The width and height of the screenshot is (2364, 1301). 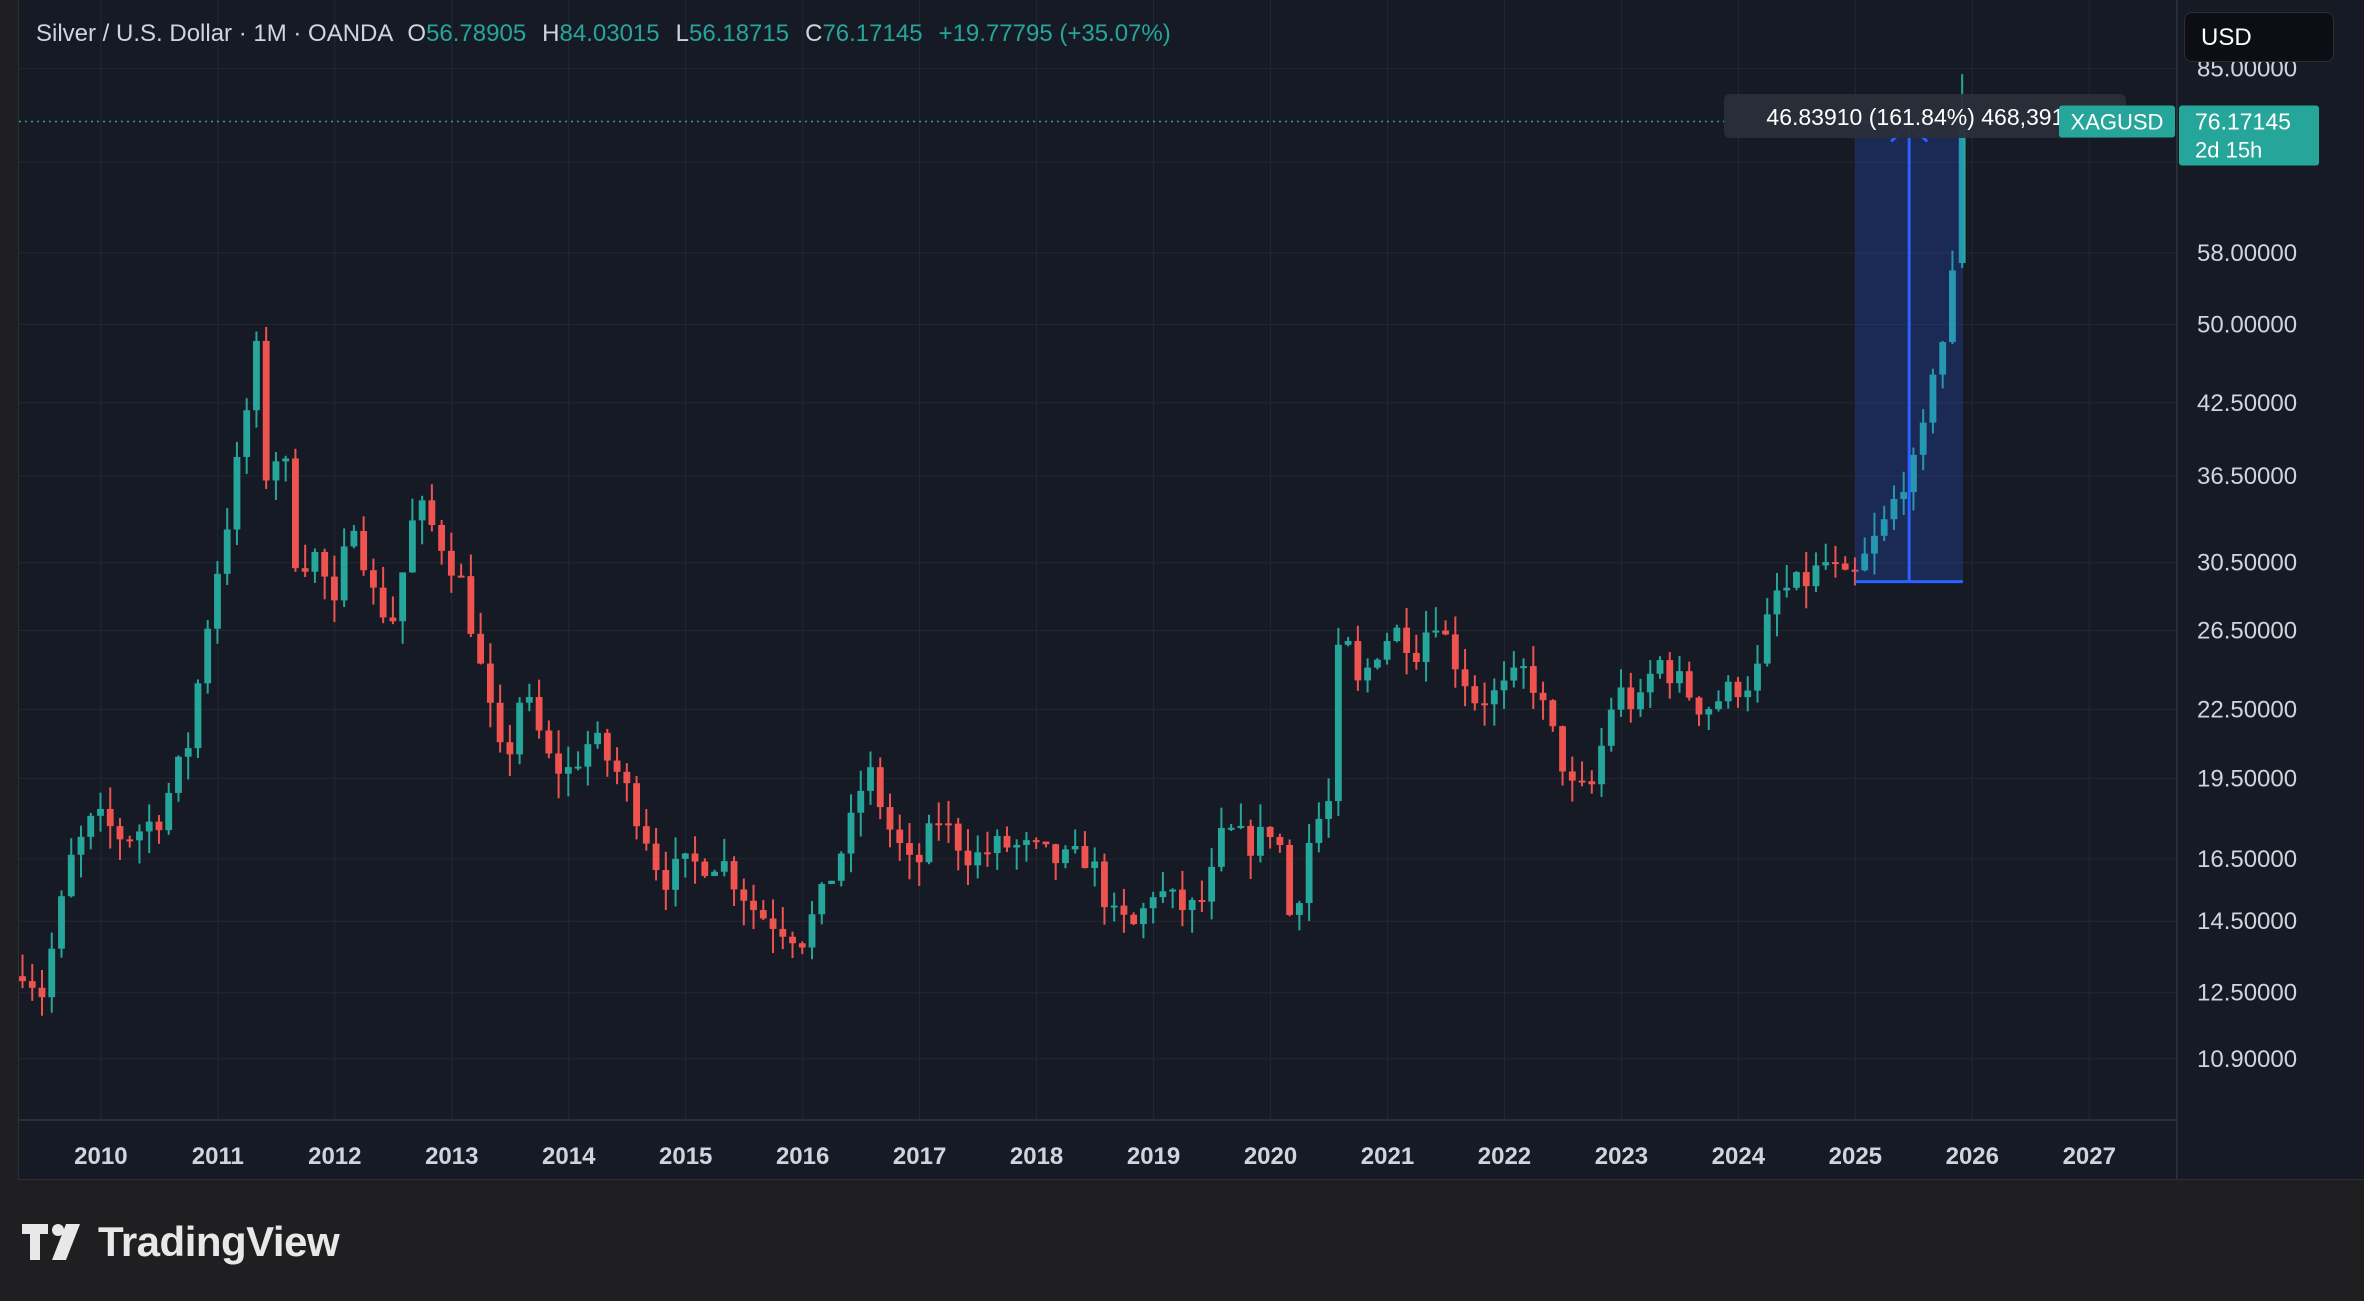 I want to click on currency-button: USD, so click(x=2259, y=37).